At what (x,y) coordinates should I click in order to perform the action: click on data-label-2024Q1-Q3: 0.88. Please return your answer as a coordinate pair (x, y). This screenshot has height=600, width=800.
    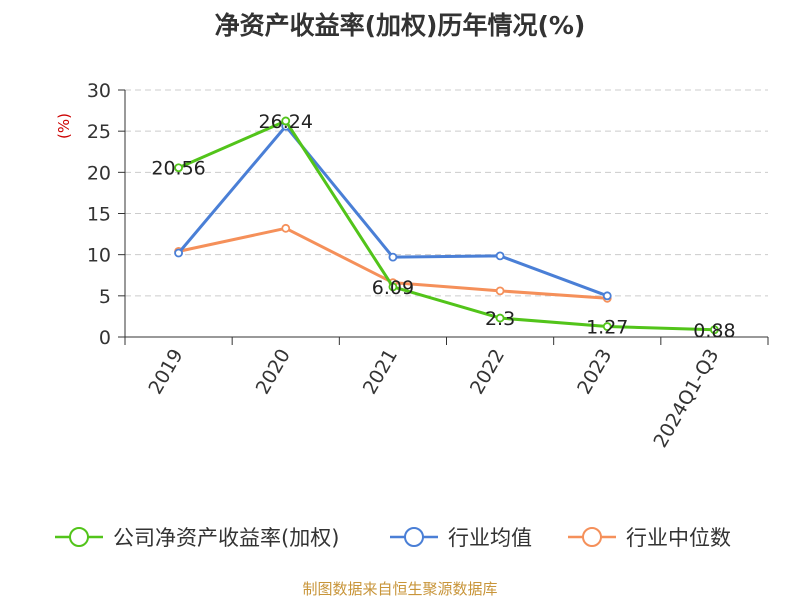
    Looking at the image, I should click on (714, 331).